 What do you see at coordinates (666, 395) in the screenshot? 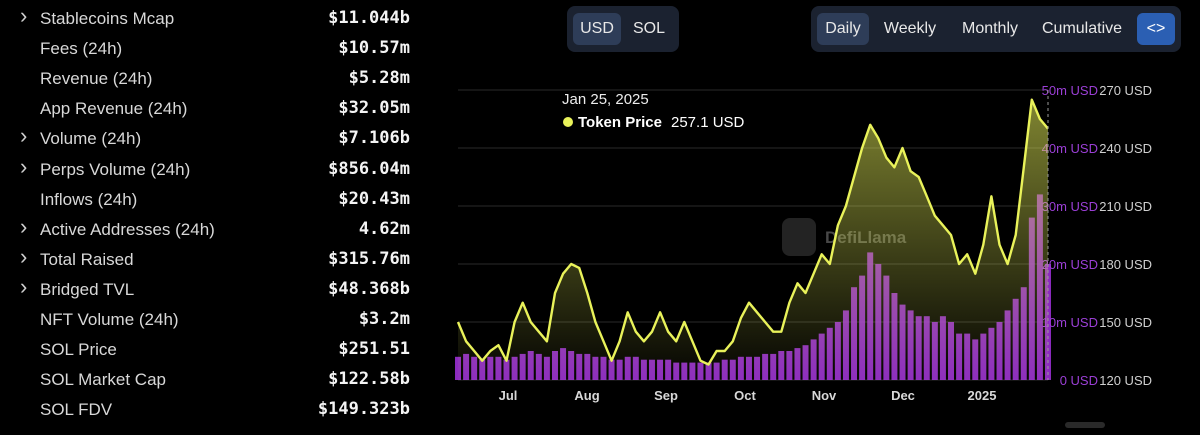
I see `x-axis-tick: Sep` at bounding box center [666, 395].